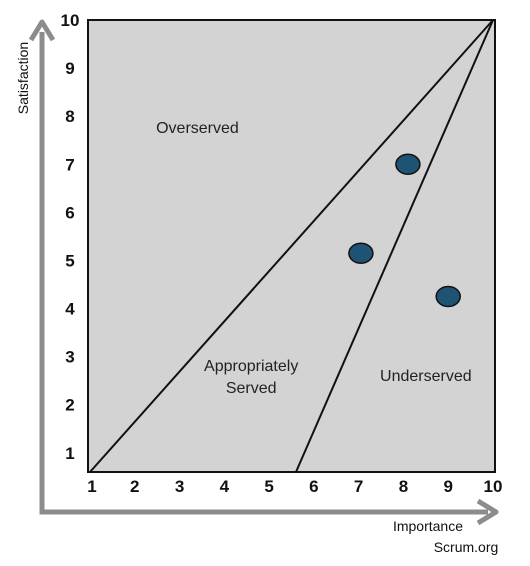 Image resolution: width=530 pixels, height=566 pixels. I want to click on x-tick-label: 9, so click(447, 486).